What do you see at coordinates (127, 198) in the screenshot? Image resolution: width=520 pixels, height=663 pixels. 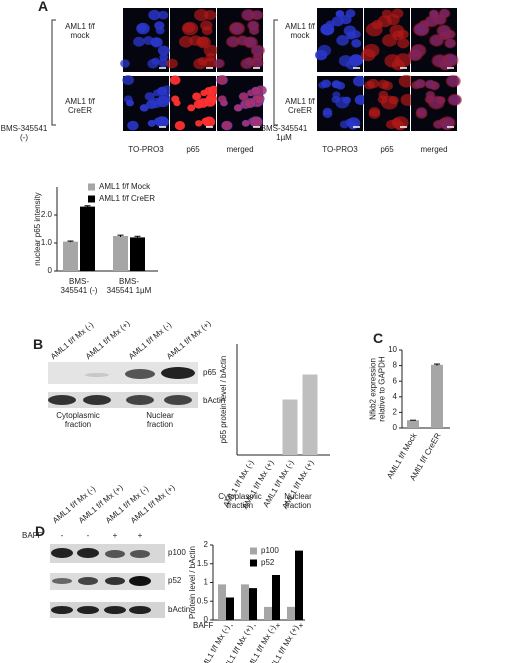 I see `legend-label: AML1 f/f CreER` at bounding box center [127, 198].